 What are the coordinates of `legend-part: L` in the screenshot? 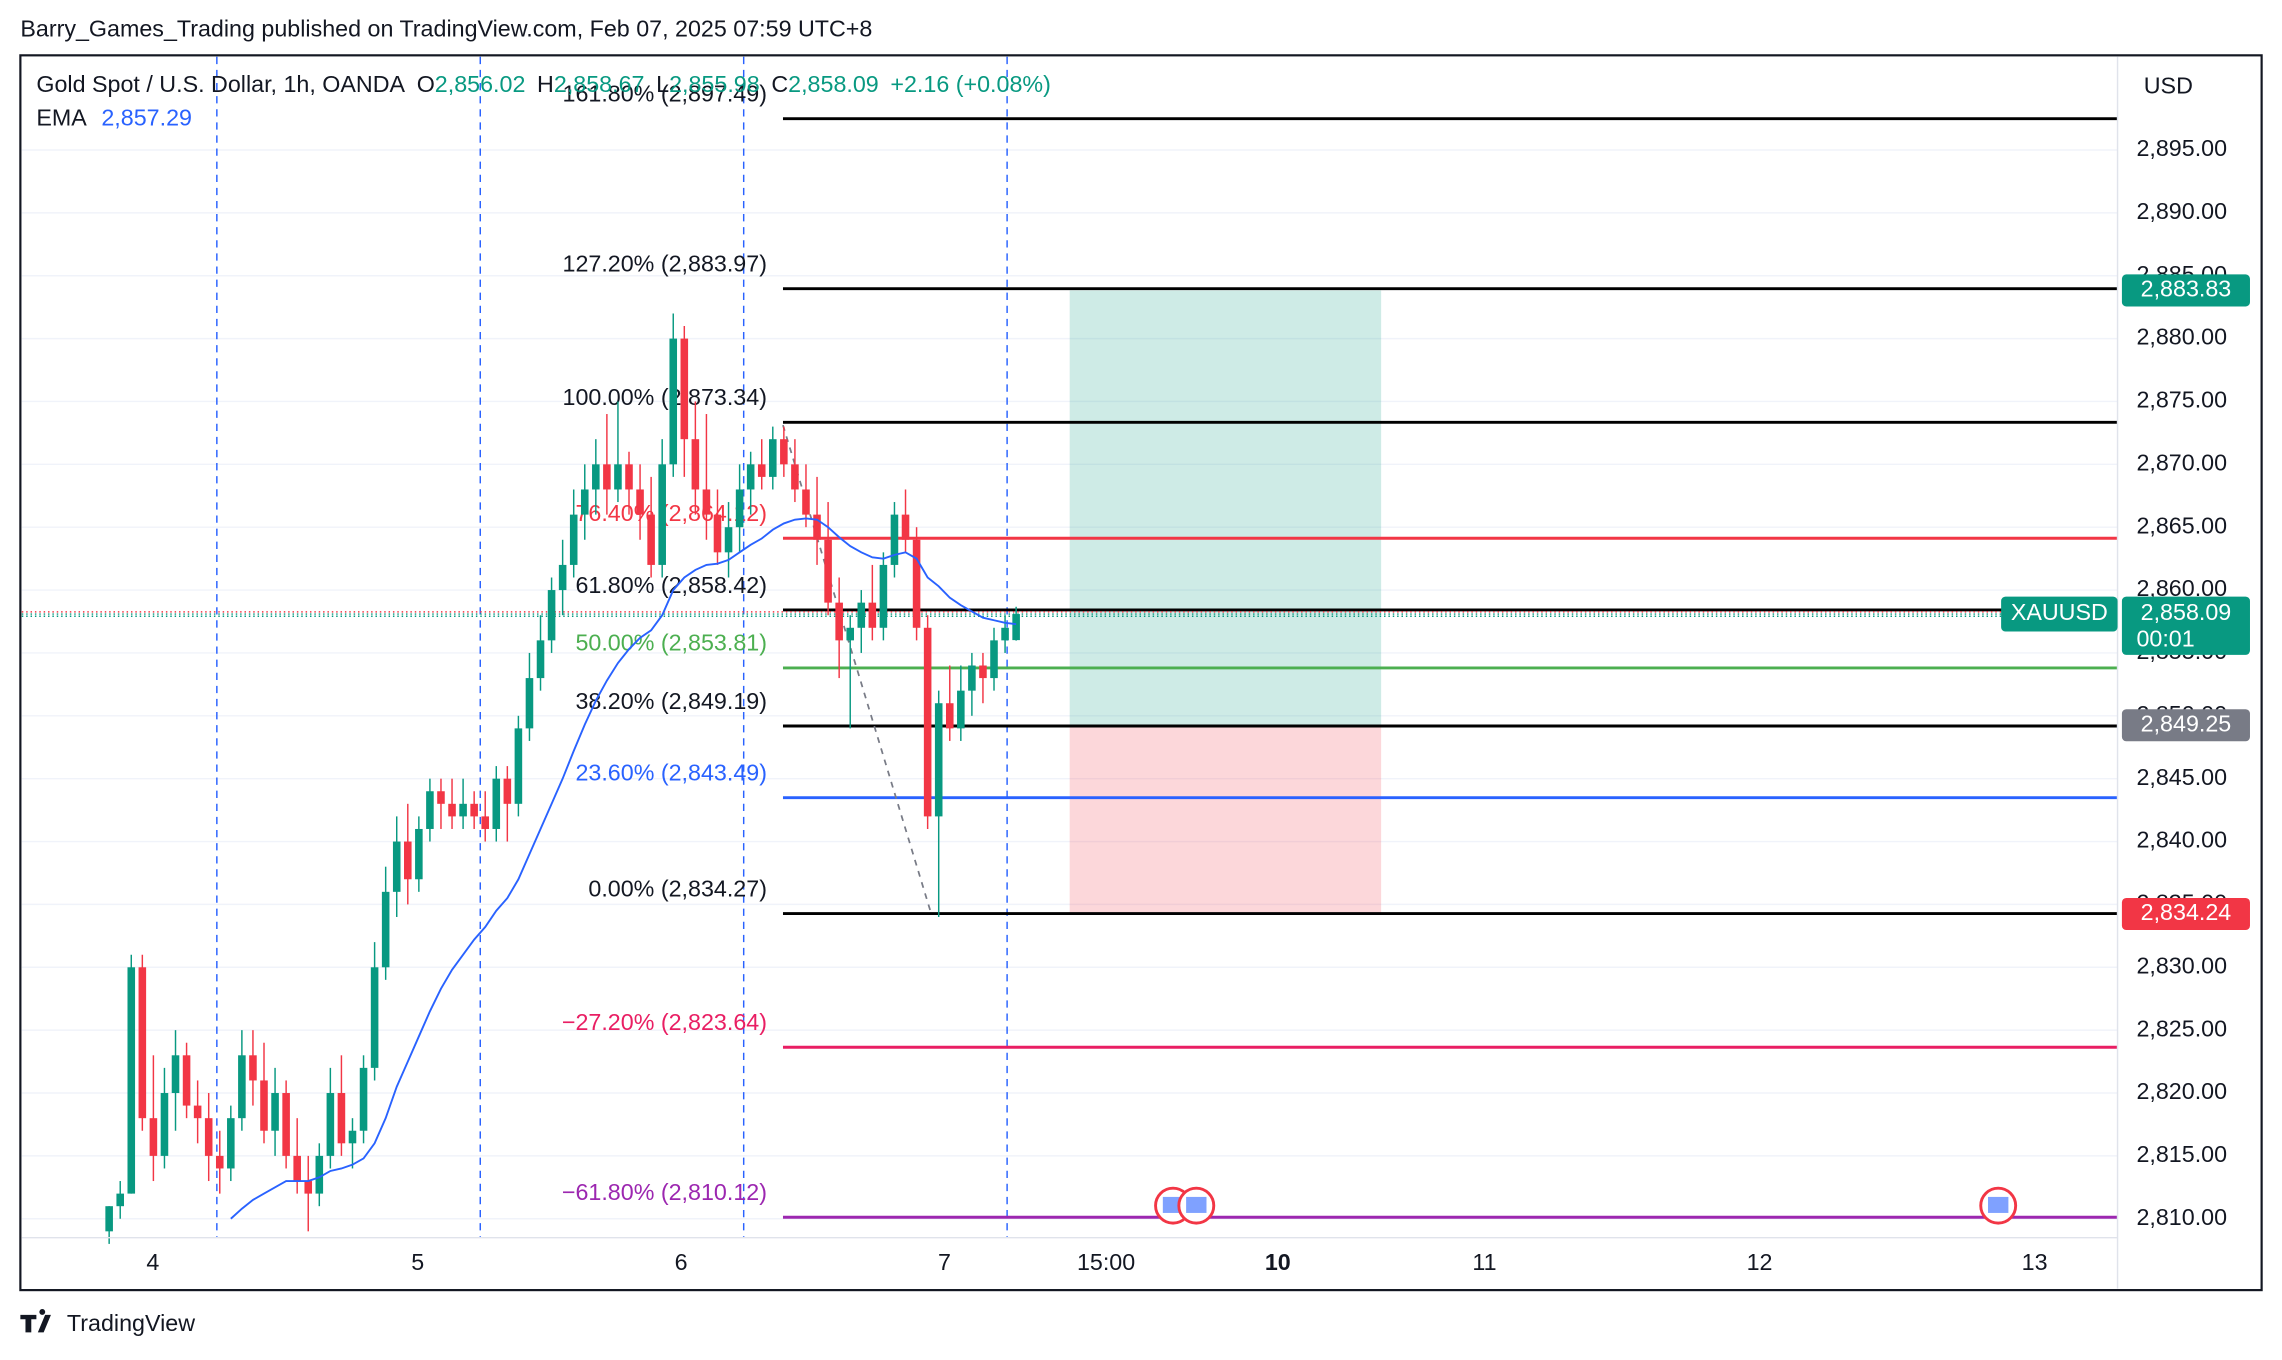 It's located at (662, 84).